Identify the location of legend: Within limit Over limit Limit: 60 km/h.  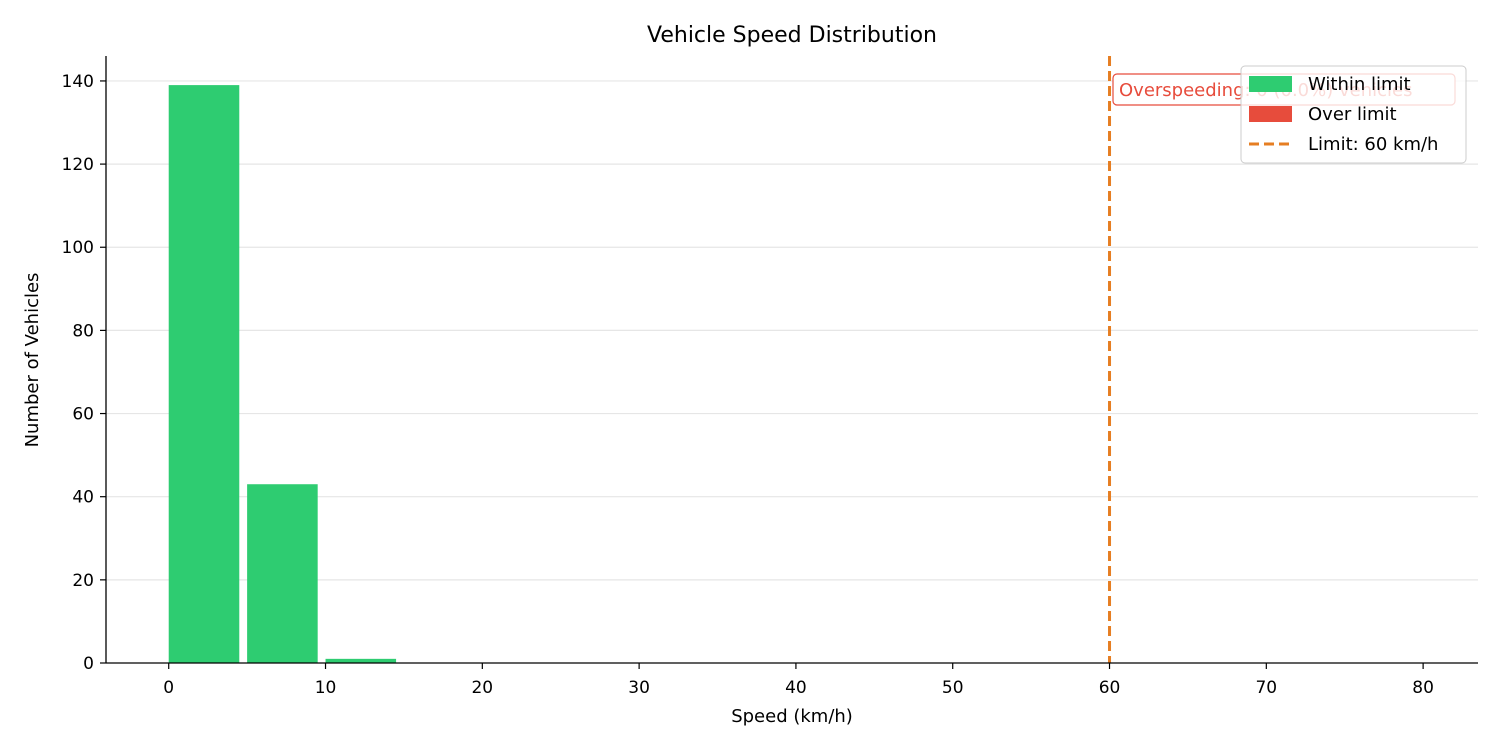
(1353, 114).